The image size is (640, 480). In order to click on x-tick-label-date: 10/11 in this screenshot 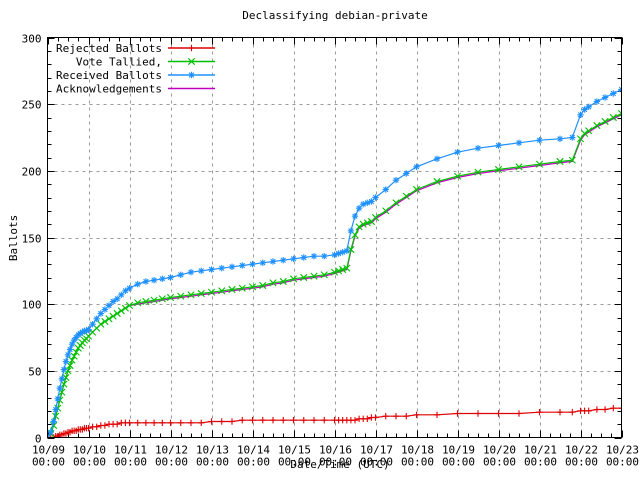, I will do `click(130, 450)`.